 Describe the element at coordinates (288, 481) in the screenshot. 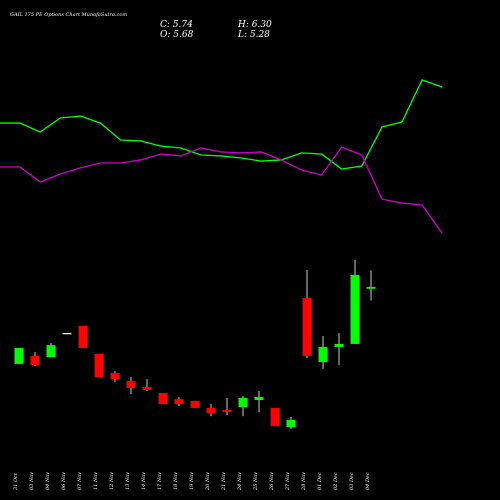

I see `x-tick-label: 27 Nov` at that location.